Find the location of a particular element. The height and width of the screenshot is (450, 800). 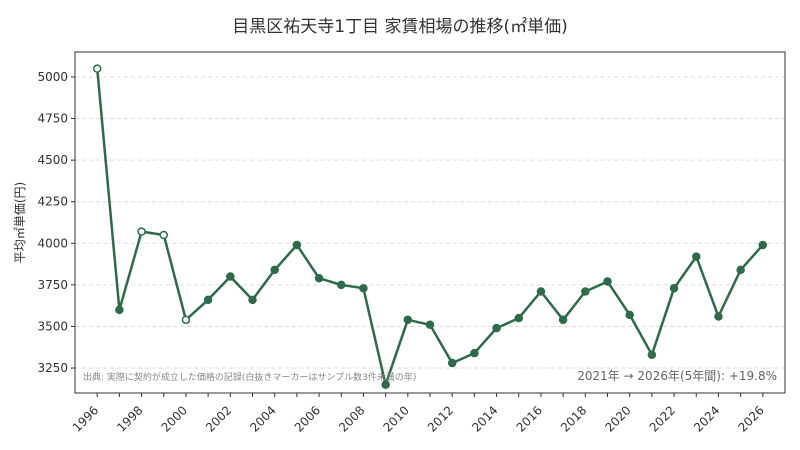

x-tick-label: 2016 is located at coordinates (529, 418).